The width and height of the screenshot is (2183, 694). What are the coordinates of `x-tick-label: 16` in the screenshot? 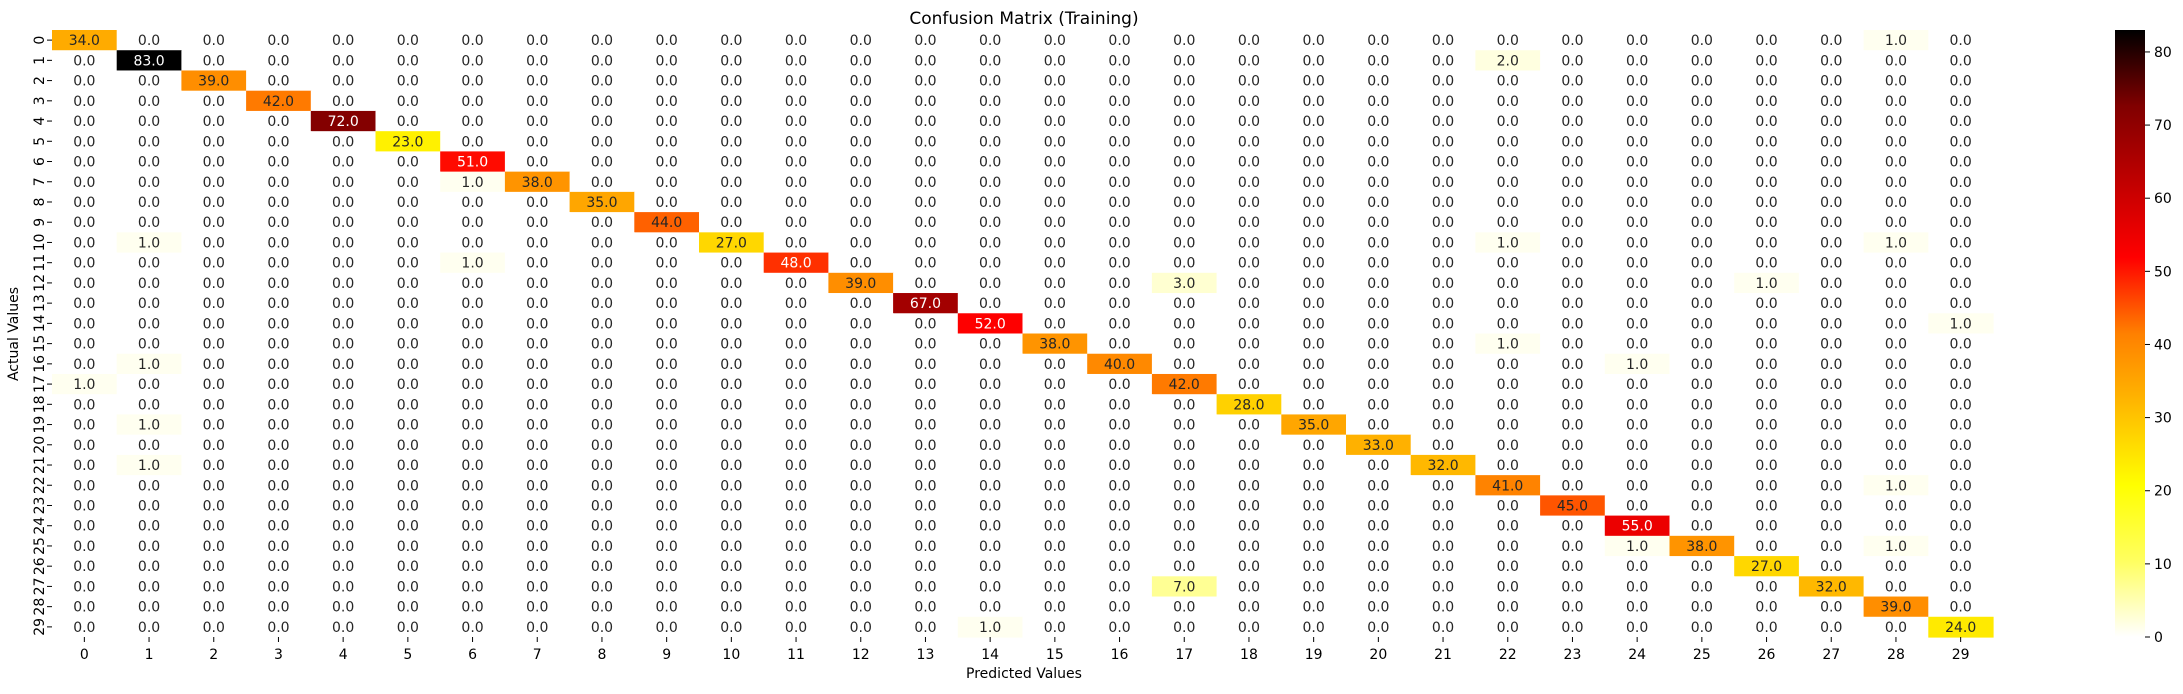 It's located at (1120, 655).